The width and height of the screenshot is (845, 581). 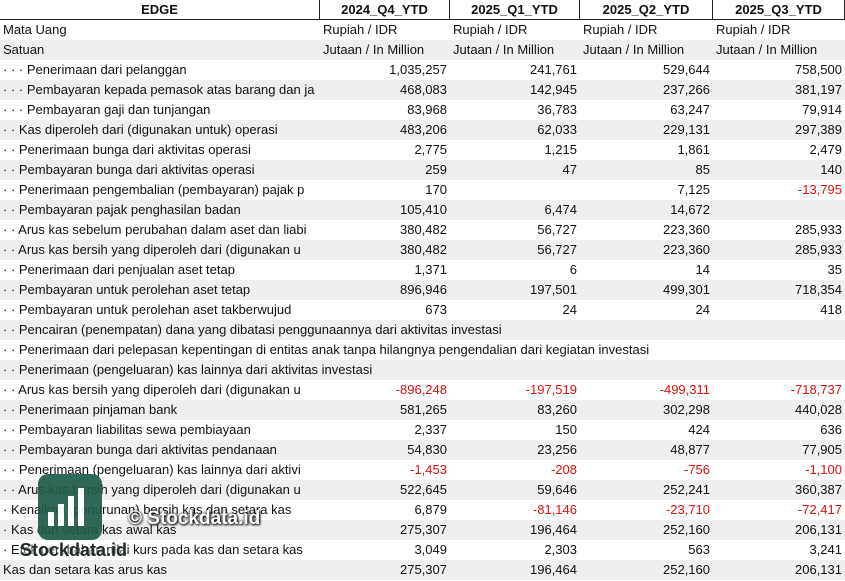 What do you see at coordinates (831, 309) in the screenshot?
I see `cell-value: 418` at bounding box center [831, 309].